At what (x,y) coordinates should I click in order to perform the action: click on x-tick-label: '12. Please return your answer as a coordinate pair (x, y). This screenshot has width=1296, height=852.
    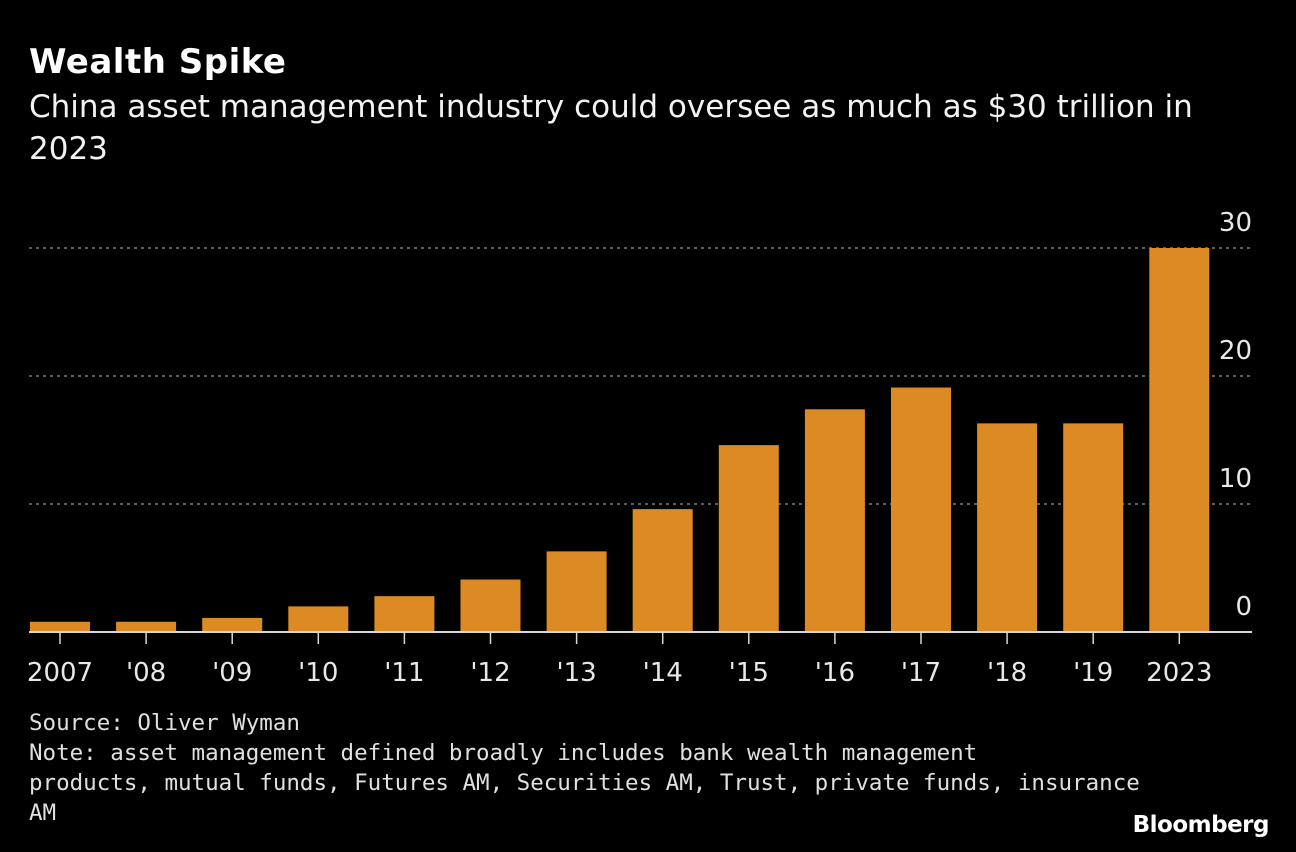
    Looking at the image, I should click on (490, 673).